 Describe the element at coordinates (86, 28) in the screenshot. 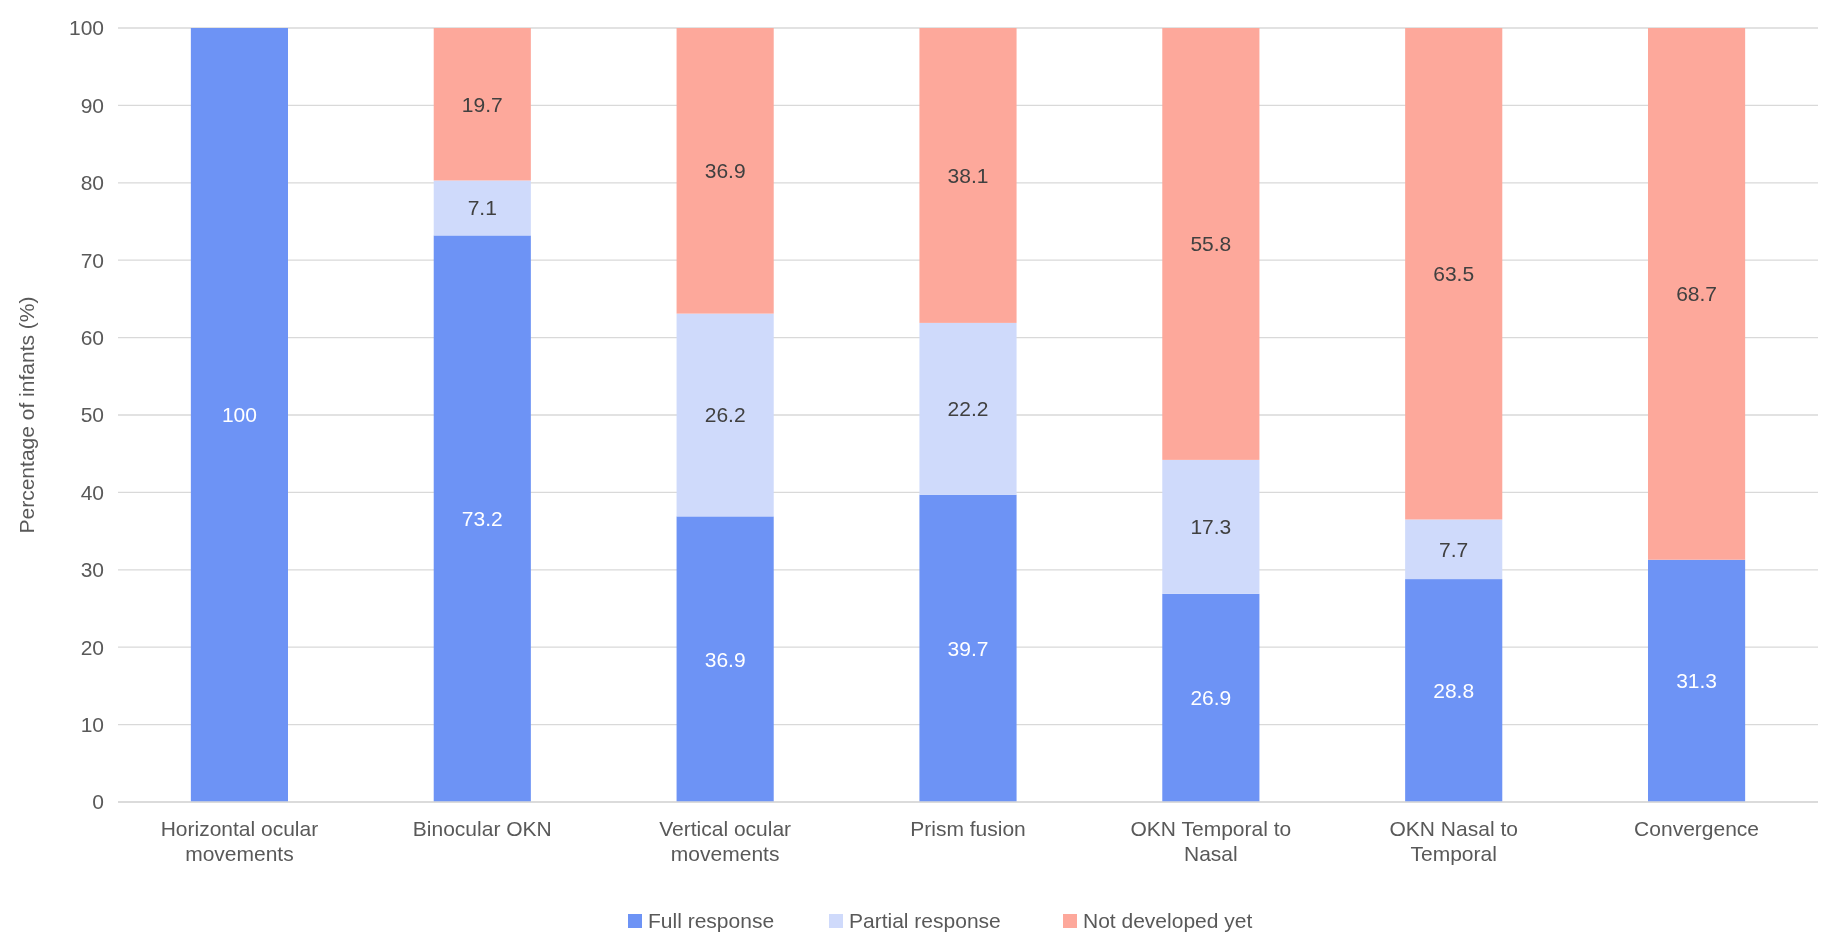

I see `y-tick-label: 100` at that location.